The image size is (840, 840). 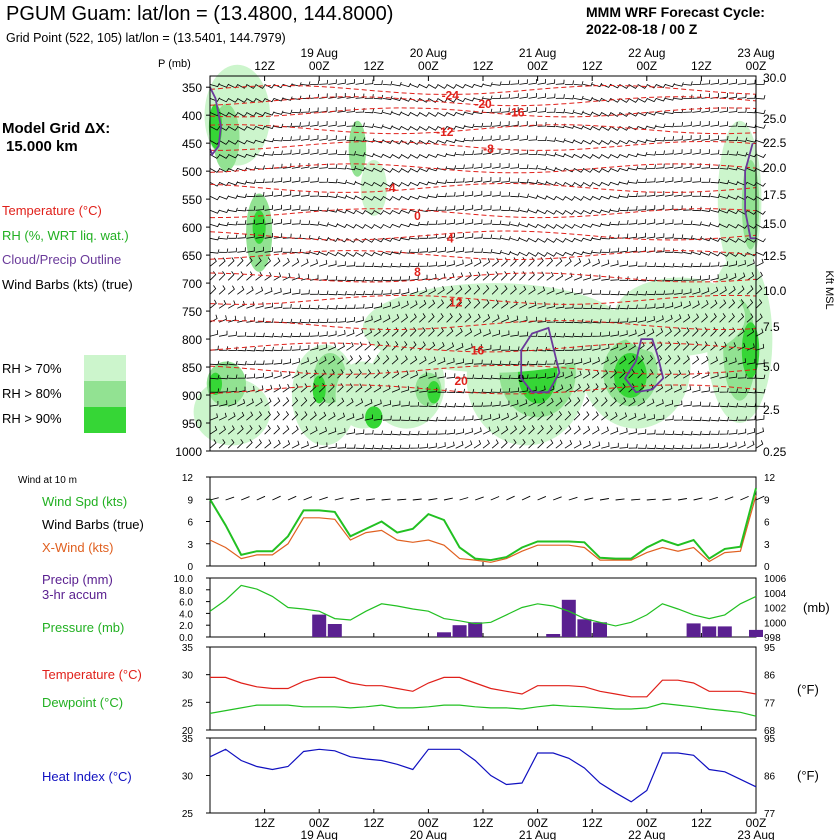 What do you see at coordinates (537, 66) in the screenshot?
I see `top-time-tick-label-5: 00Z` at bounding box center [537, 66].